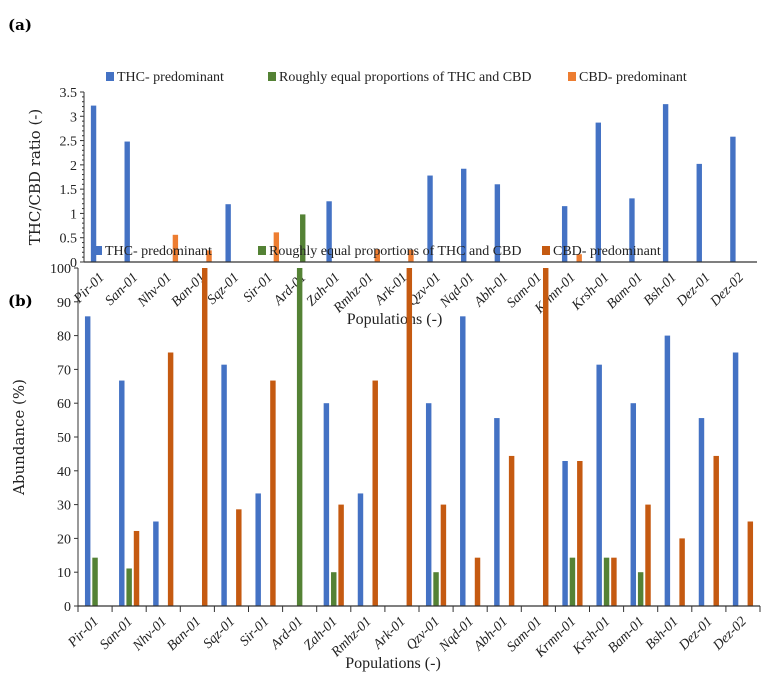 The image size is (769, 684). Describe the element at coordinates (224, 289) in the screenshot. I see `x-tick-label: Sqz-01` at that location.